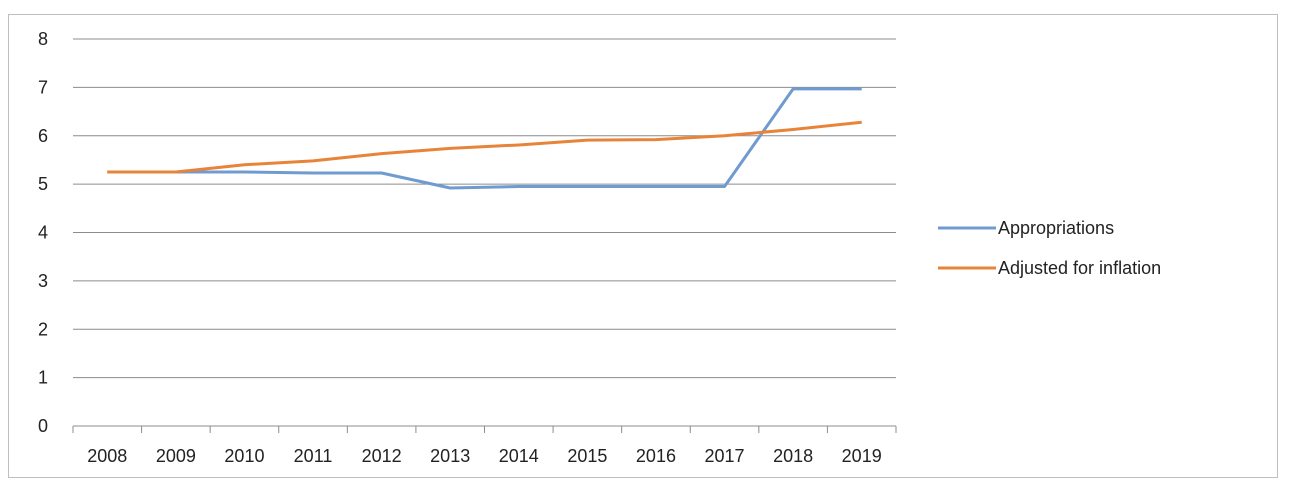  Describe the element at coordinates (484, 429) in the screenshot. I see `axes` at that location.